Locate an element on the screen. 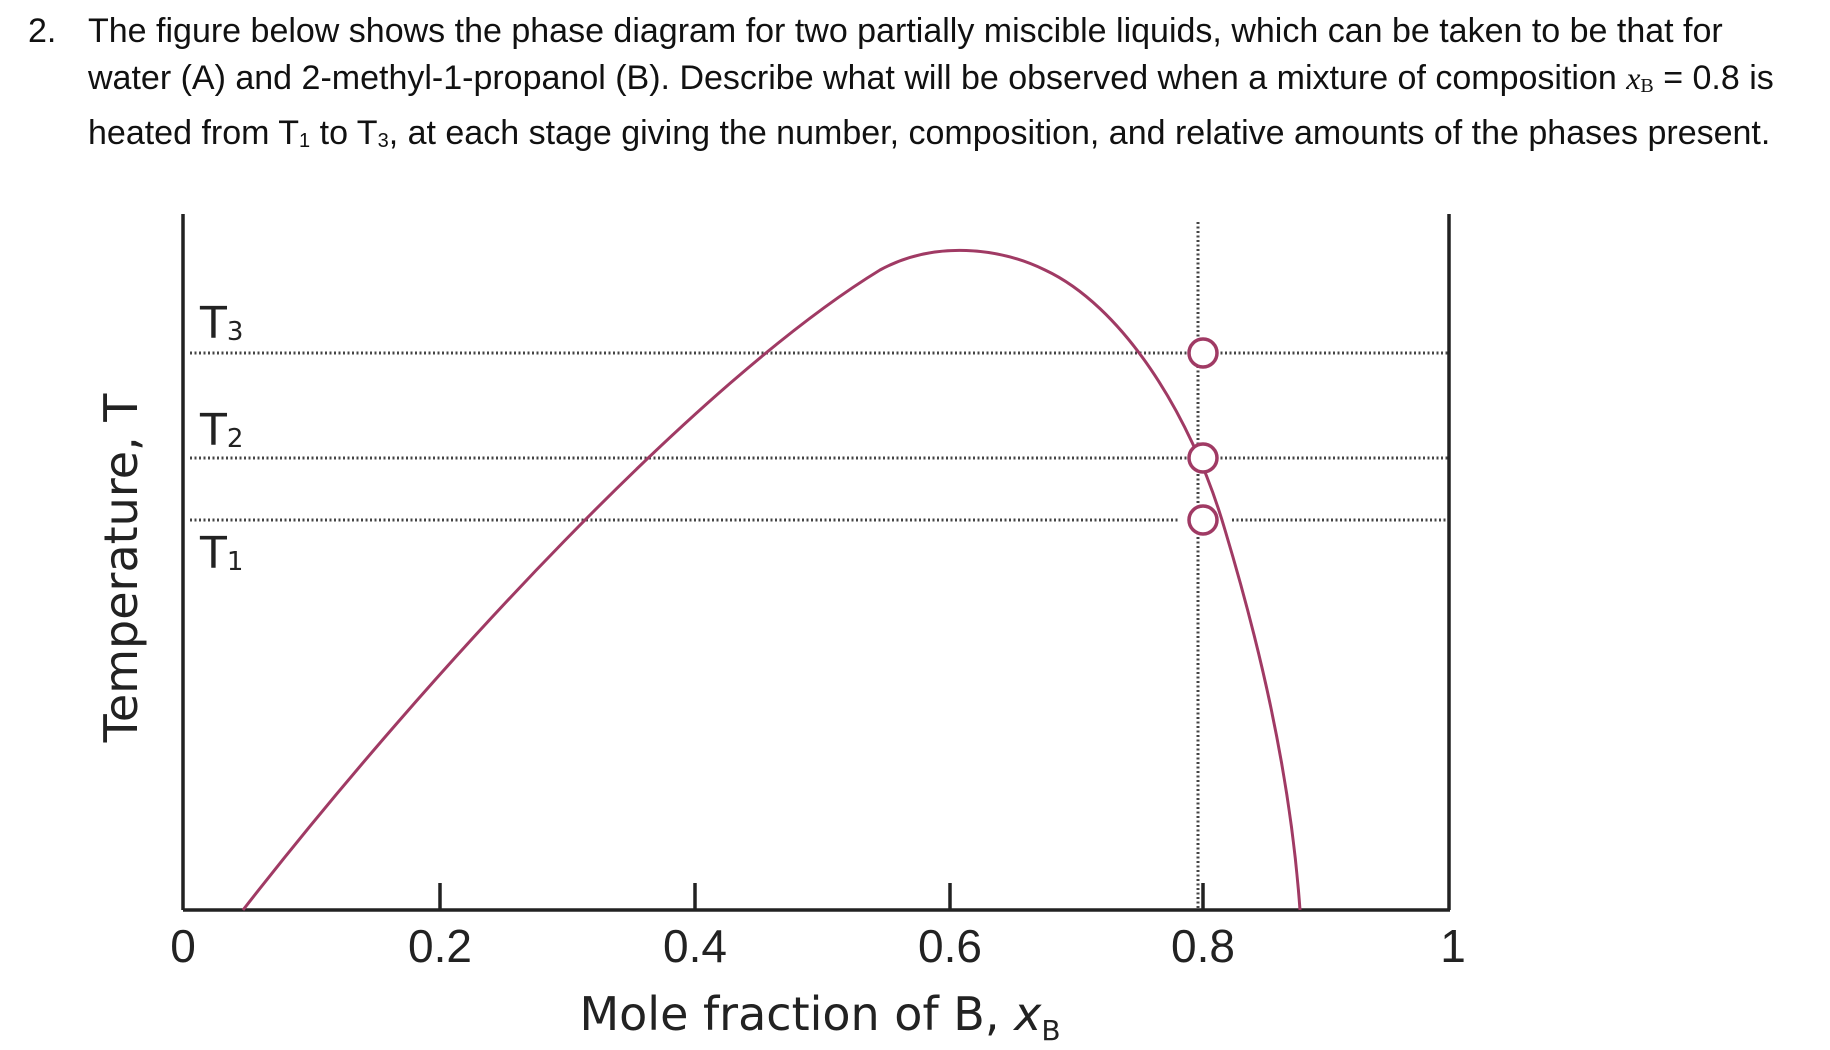  composition-variable-subscript: B is located at coordinates (1647, 86).